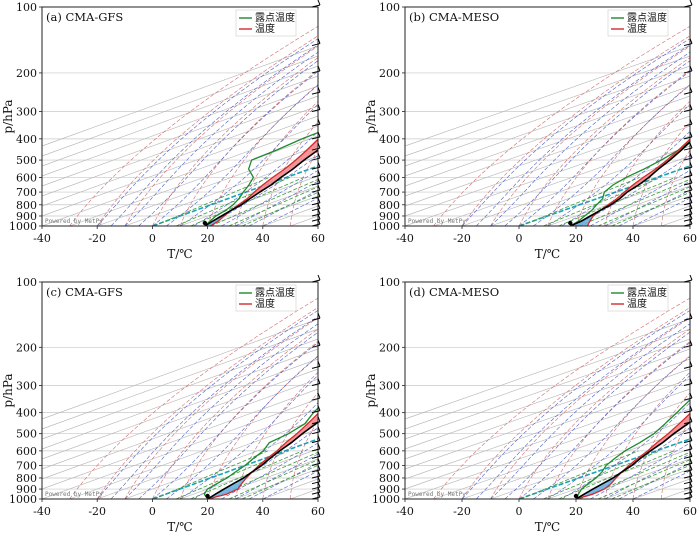 This screenshot has width=700, height=534. Describe the element at coordinates (42, 238) in the screenshot. I see `x-tick-label: -40` at that location.